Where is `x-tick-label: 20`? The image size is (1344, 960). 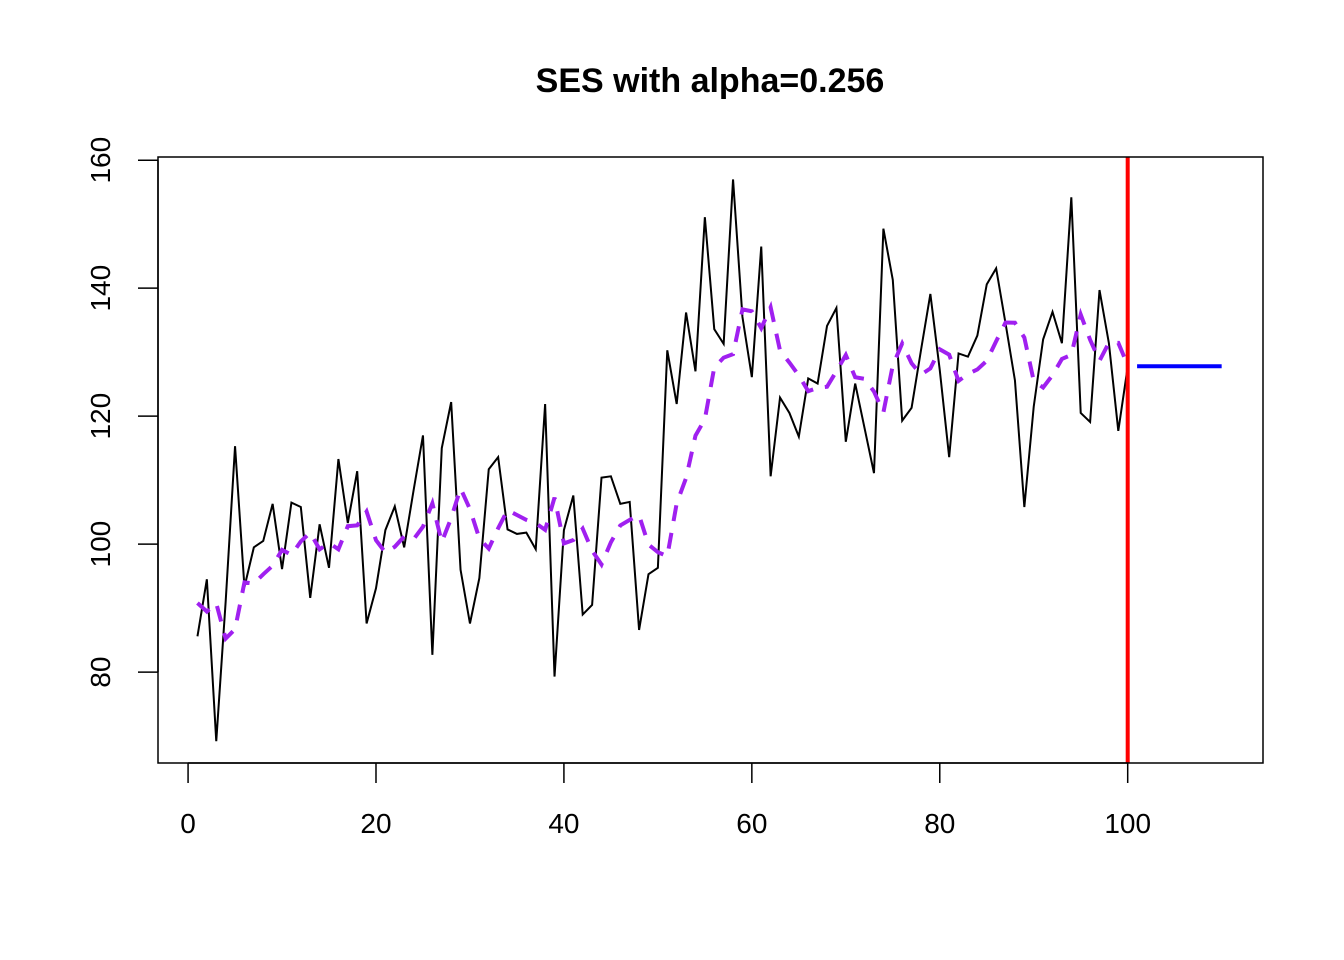
x-tick-label: 20 is located at coordinates (375, 823).